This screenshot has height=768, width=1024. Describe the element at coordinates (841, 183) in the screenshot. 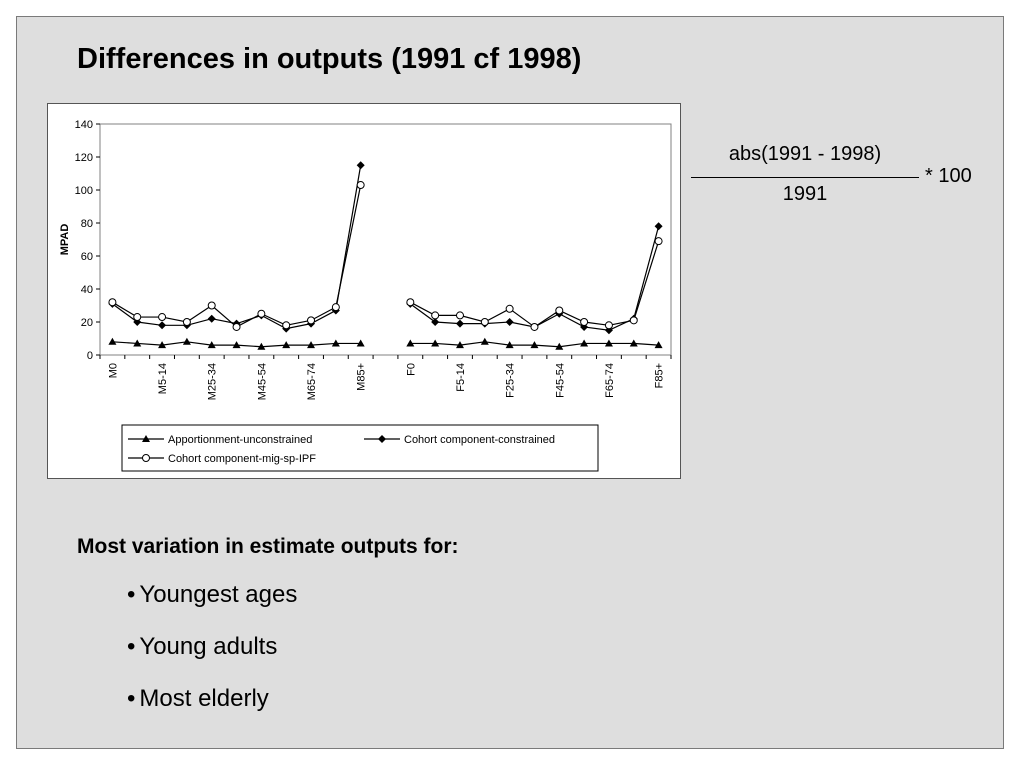

I see `mpad-formula: abs(1991 - 1998) 1991 * 100` at that location.